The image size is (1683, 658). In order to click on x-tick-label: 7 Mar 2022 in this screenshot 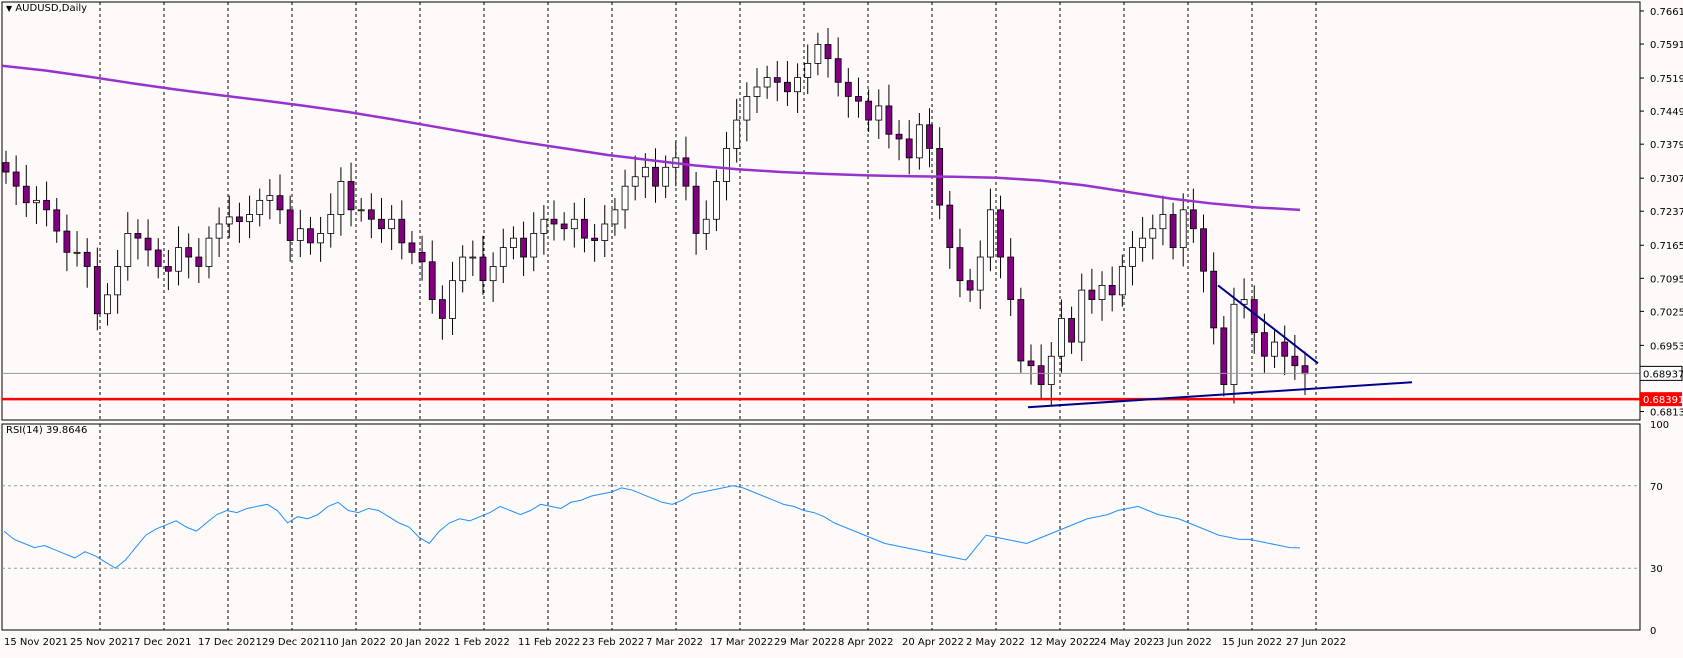, I will do `click(674, 642)`.